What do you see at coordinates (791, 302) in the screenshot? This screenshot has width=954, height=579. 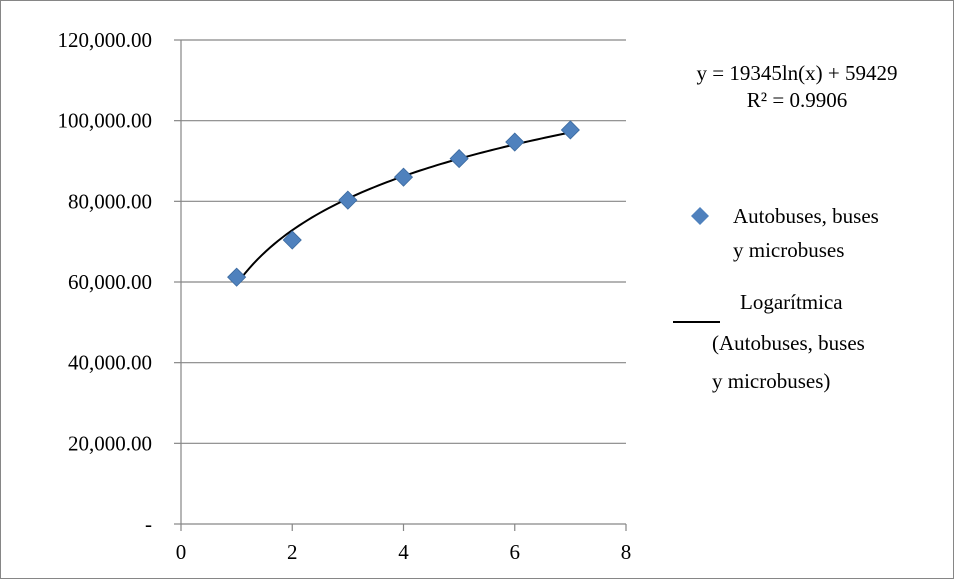 I see `legend-trend-label-line1: Logarítmica` at bounding box center [791, 302].